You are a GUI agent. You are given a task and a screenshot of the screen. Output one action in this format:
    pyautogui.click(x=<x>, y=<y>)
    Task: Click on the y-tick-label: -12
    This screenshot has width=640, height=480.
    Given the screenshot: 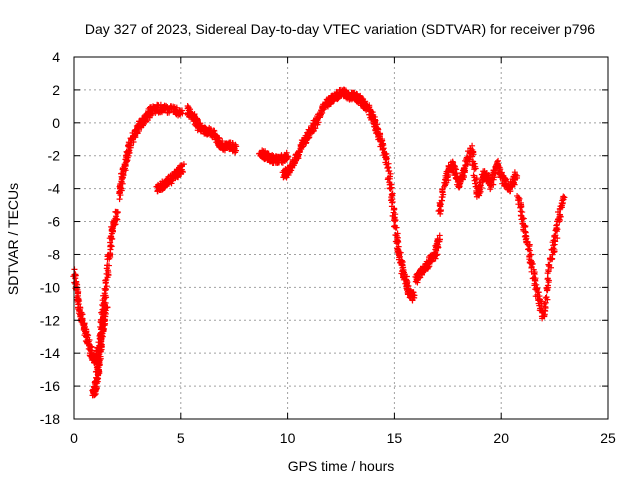 What is the action you would take?
    pyautogui.click(x=50, y=320)
    